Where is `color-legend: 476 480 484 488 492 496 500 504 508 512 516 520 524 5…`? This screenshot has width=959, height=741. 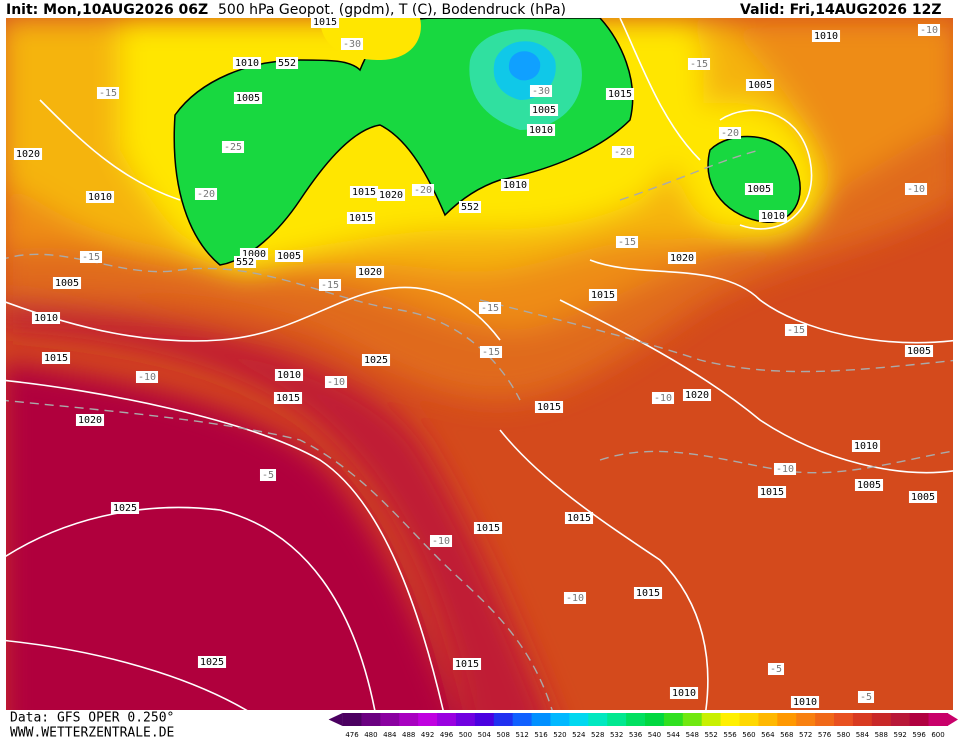 color-legend: 476 480 484 488 492 496 500 504 508 512 516 520 524 5… is located at coordinates (643, 726).